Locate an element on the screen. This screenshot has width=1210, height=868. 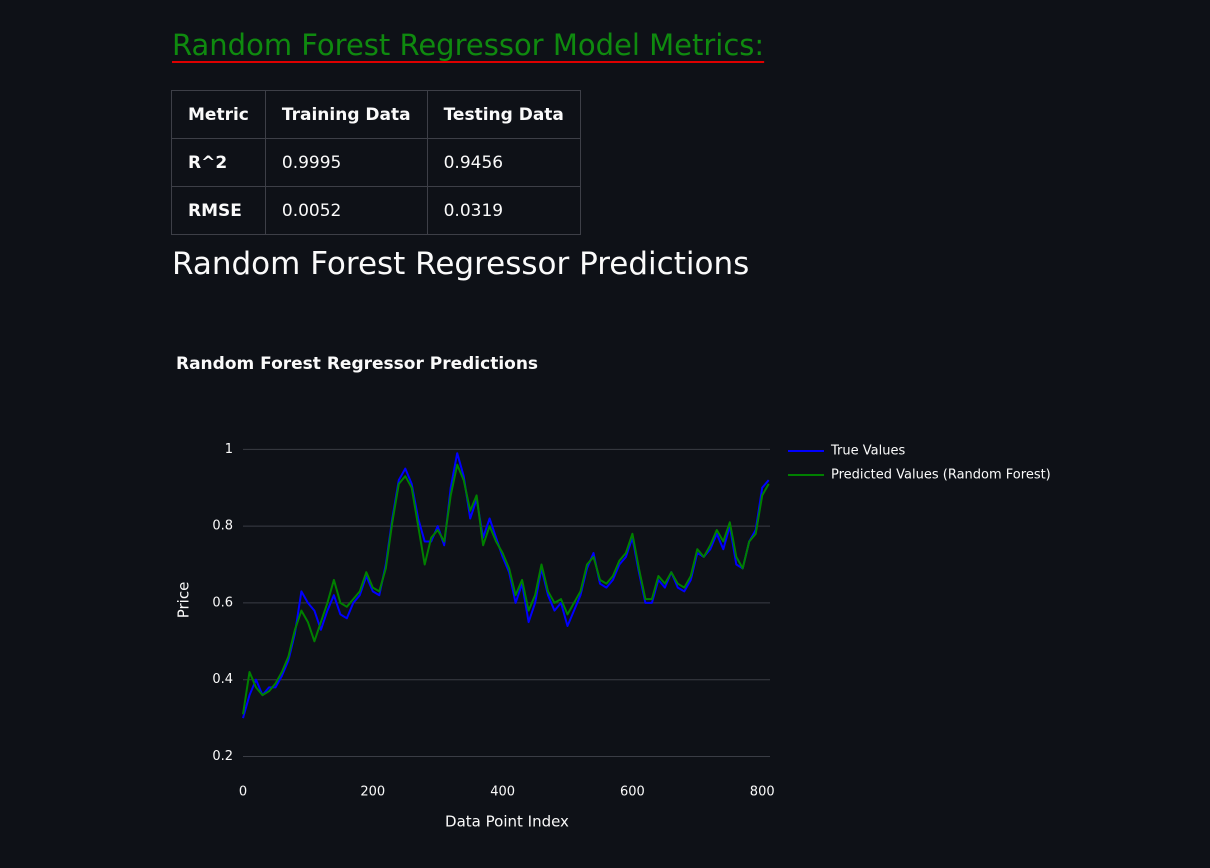
metrics-title: Random Forest Regressor Model Metrics: is located at coordinates (468, 45).